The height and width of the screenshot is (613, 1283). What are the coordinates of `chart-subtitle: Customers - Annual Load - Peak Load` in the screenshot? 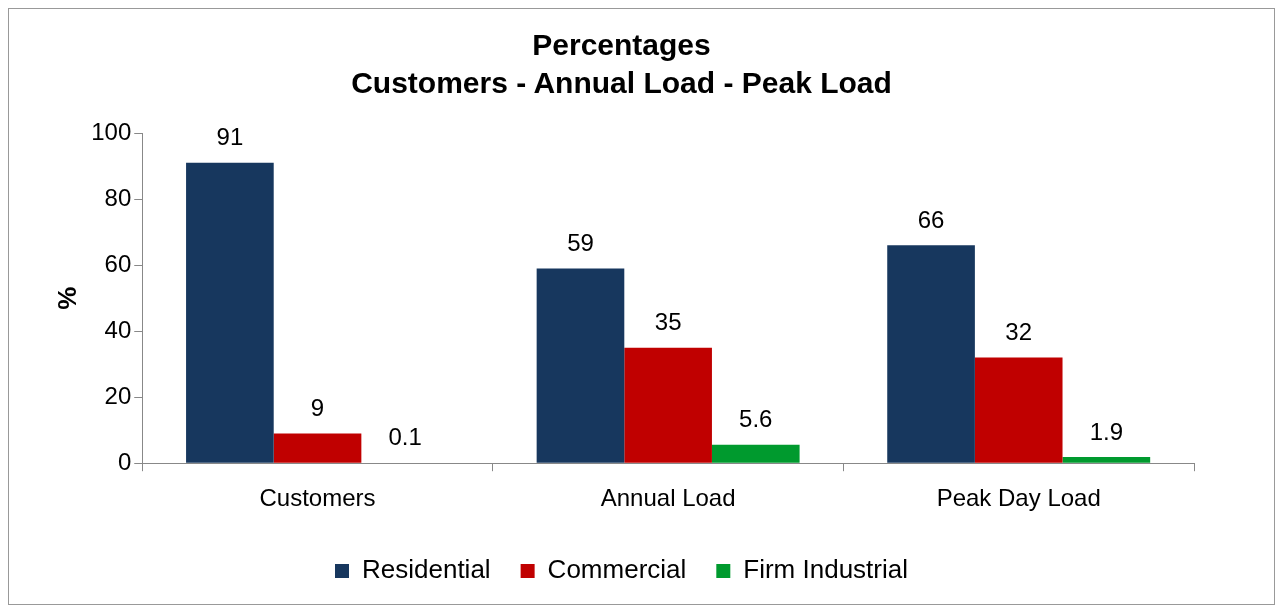 It's located at (621, 83).